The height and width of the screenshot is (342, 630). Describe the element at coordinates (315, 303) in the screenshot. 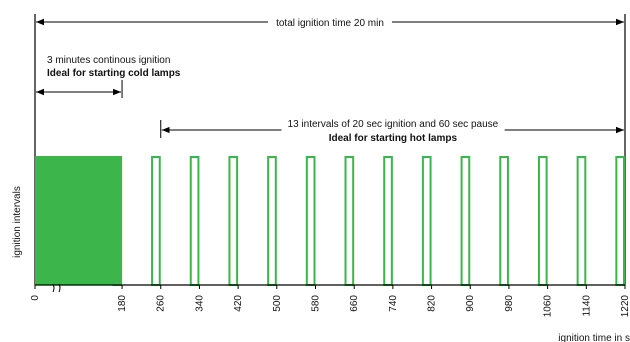

I see `tick-label-580: 580` at that location.